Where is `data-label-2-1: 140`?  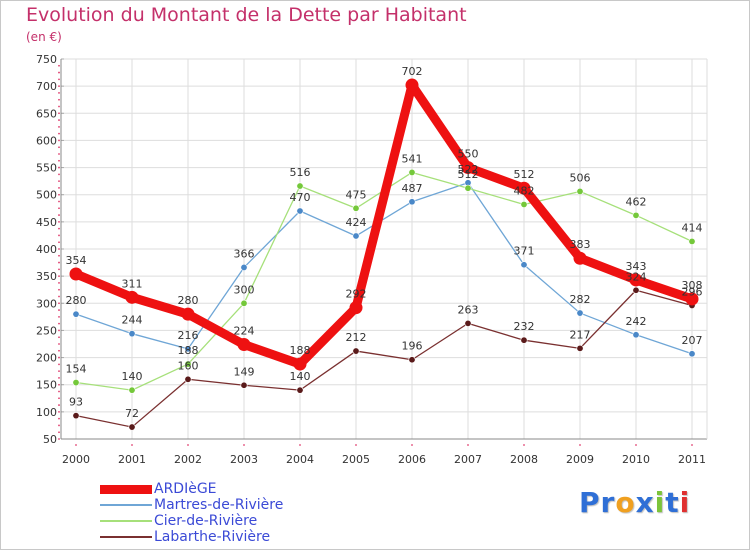
data-label-2-1: 140 is located at coordinates (132, 376).